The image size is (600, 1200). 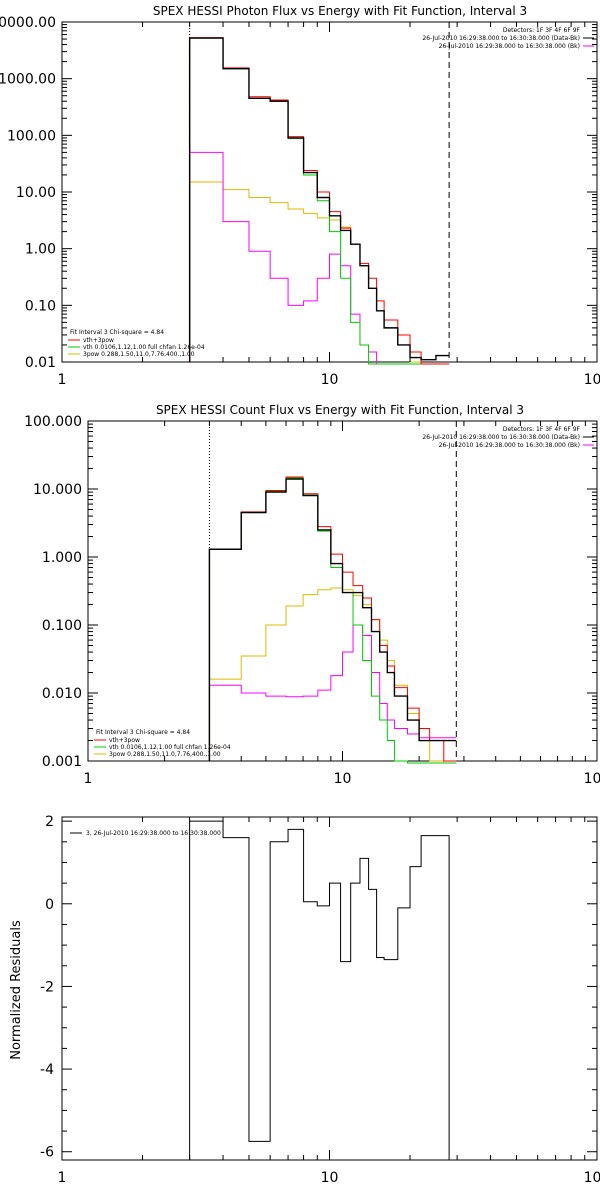 I want to click on y-tick-label: 10.00, so click(x=36, y=193).